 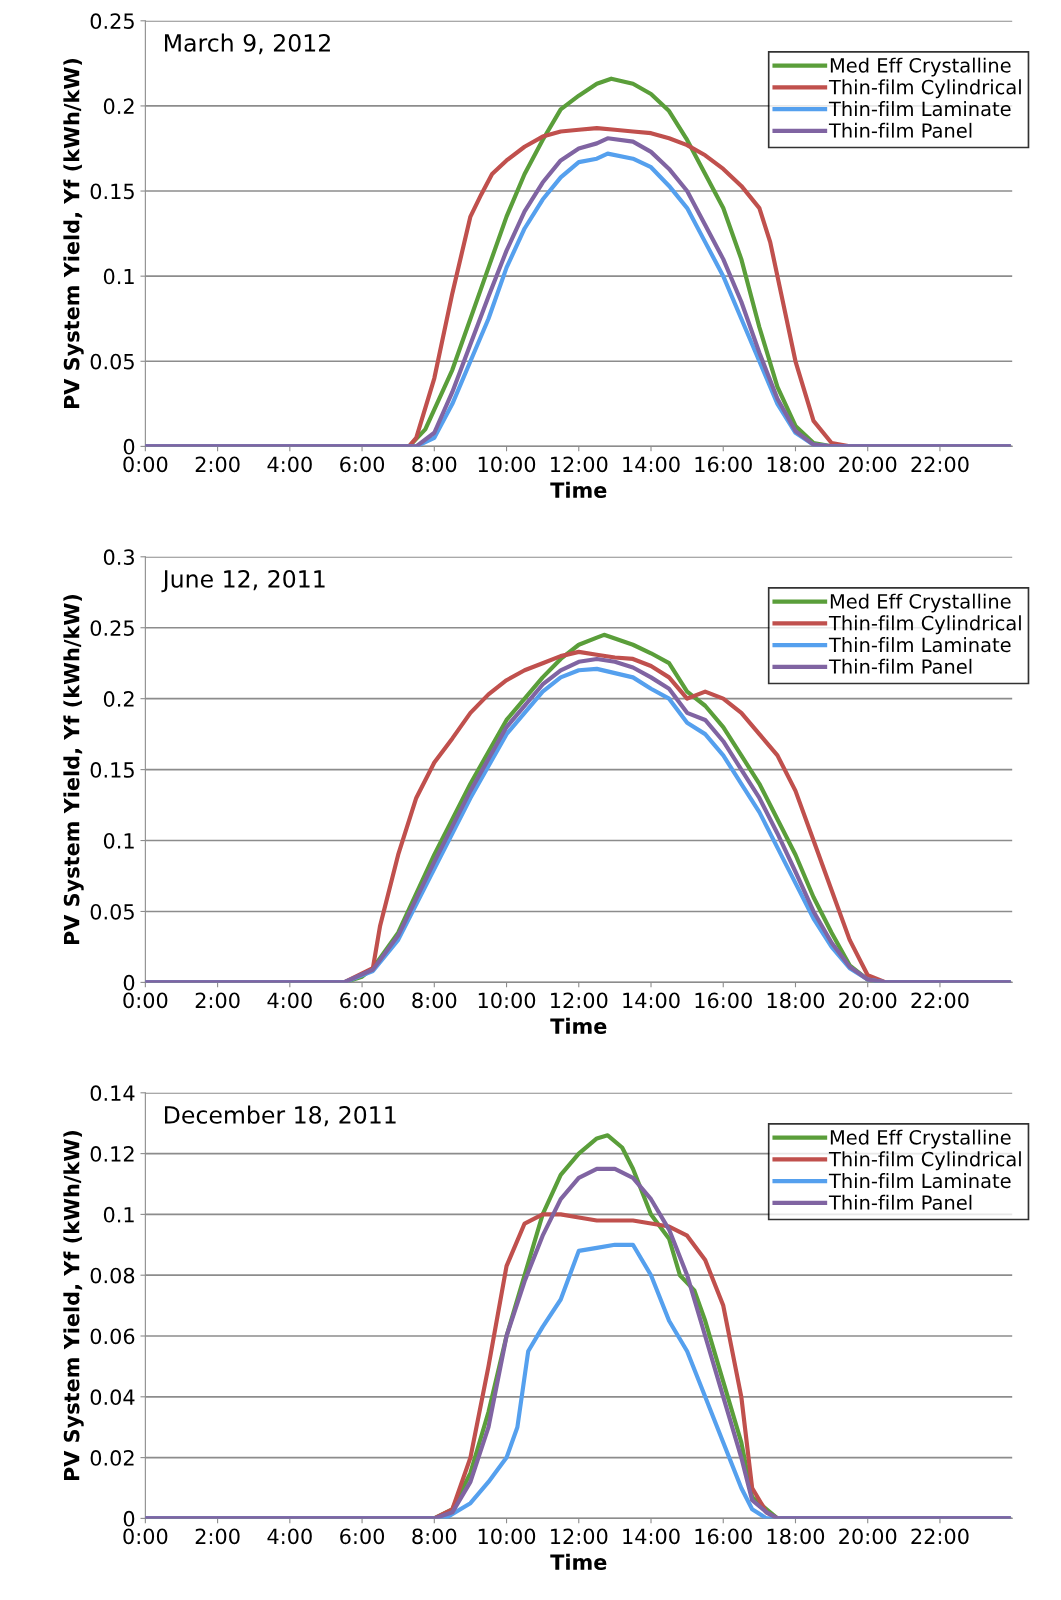 I want to click on y-tick-label: 0.12, so click(x=112, y=1154).